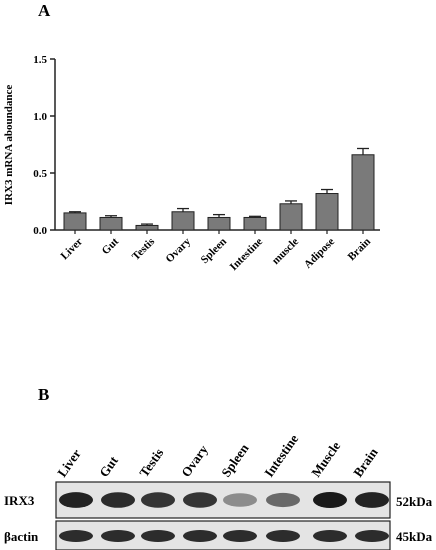 Image resolution: width=436 pixels, height=550 pixels. Describe the element at coordinates (40, 174) in the screenshot. I see `y-tick-label: 0.5` at that location.